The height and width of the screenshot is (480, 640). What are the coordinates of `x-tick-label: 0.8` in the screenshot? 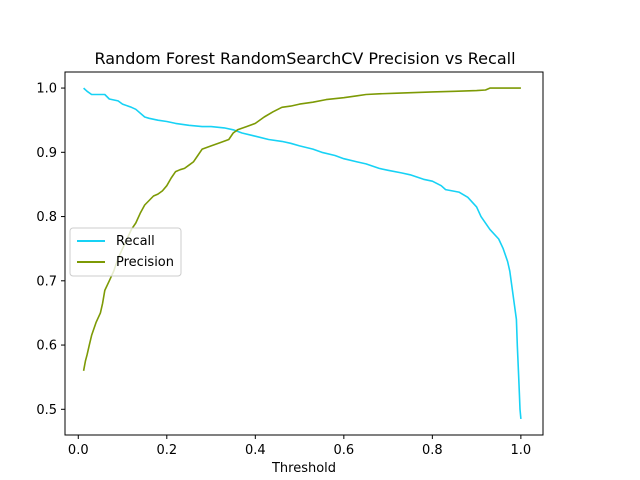 It's located at (432, 450).